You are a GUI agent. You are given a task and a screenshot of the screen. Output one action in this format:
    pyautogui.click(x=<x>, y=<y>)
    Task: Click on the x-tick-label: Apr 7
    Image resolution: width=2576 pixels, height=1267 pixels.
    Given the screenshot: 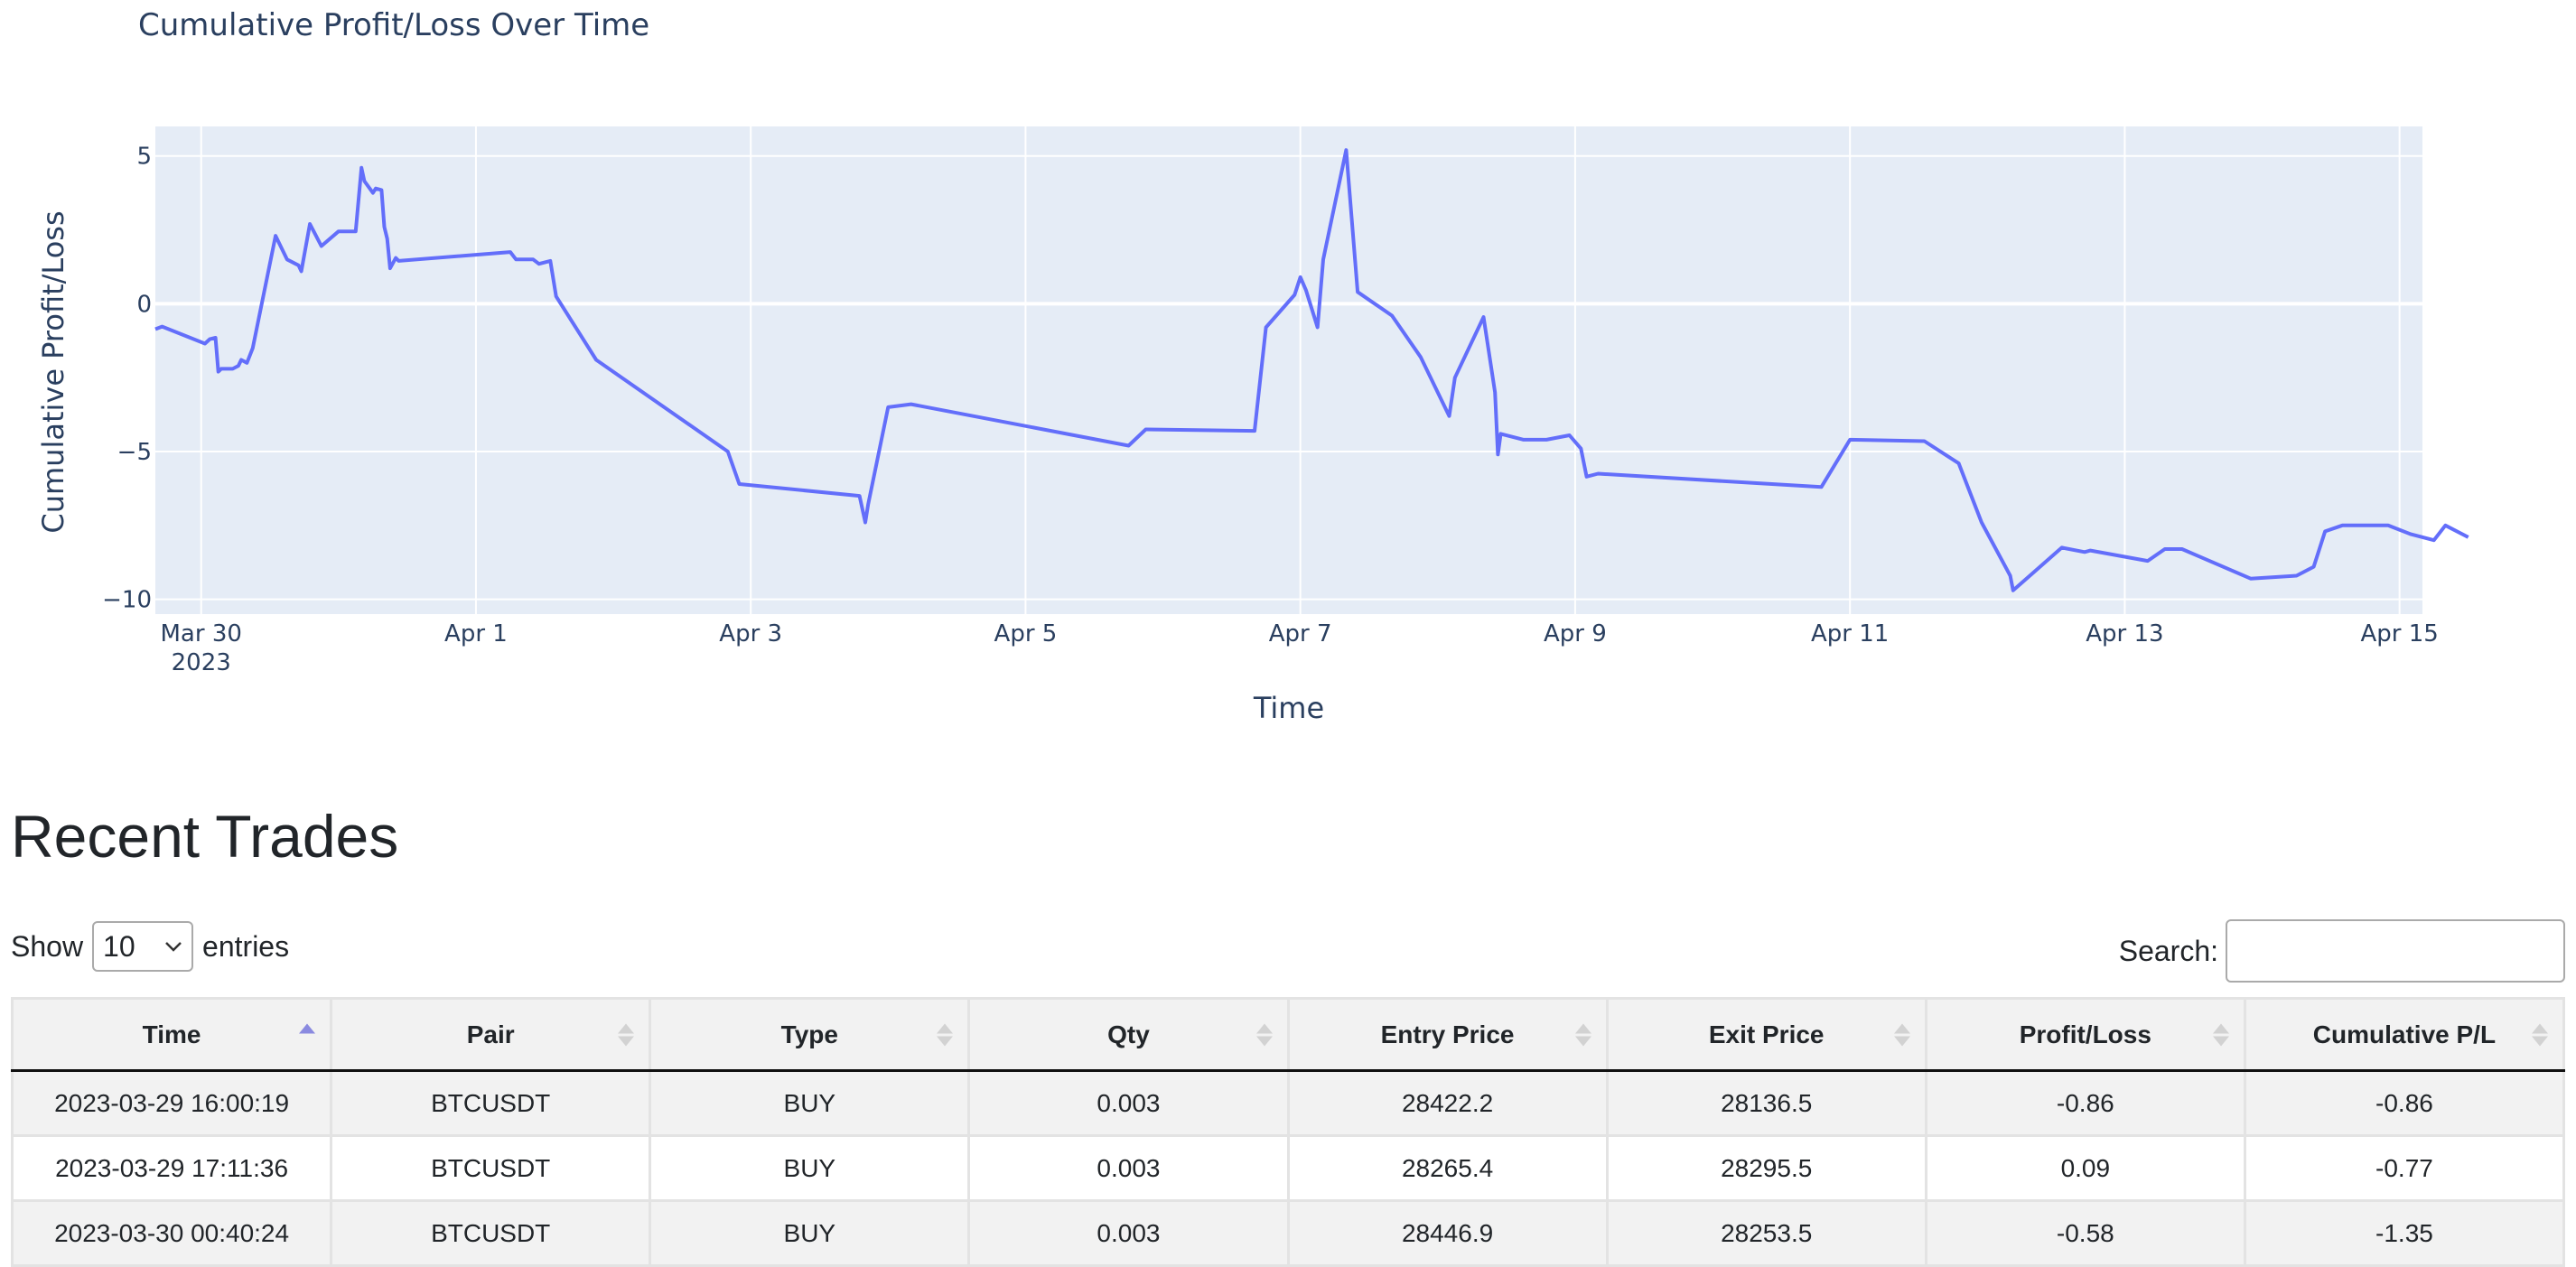 What is the action you would take?
    pyautogui.click(x=1300, y=633)
    